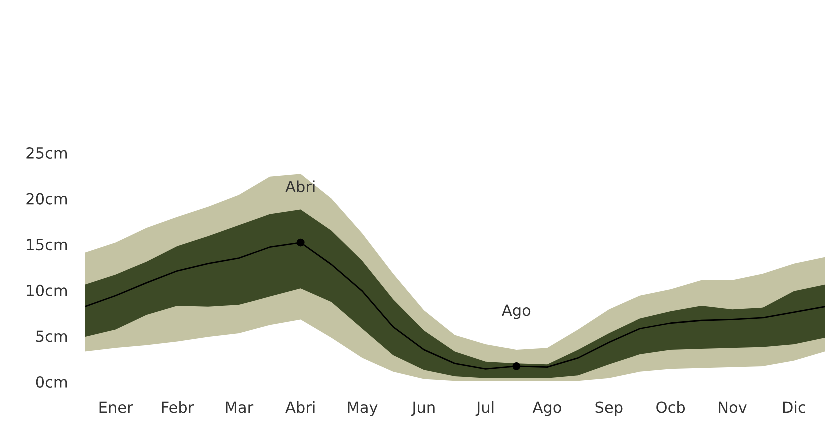  Describe the element at coordinates (52, 336) in the screenshot. I see `y-tick-label: 5cm` at that location.